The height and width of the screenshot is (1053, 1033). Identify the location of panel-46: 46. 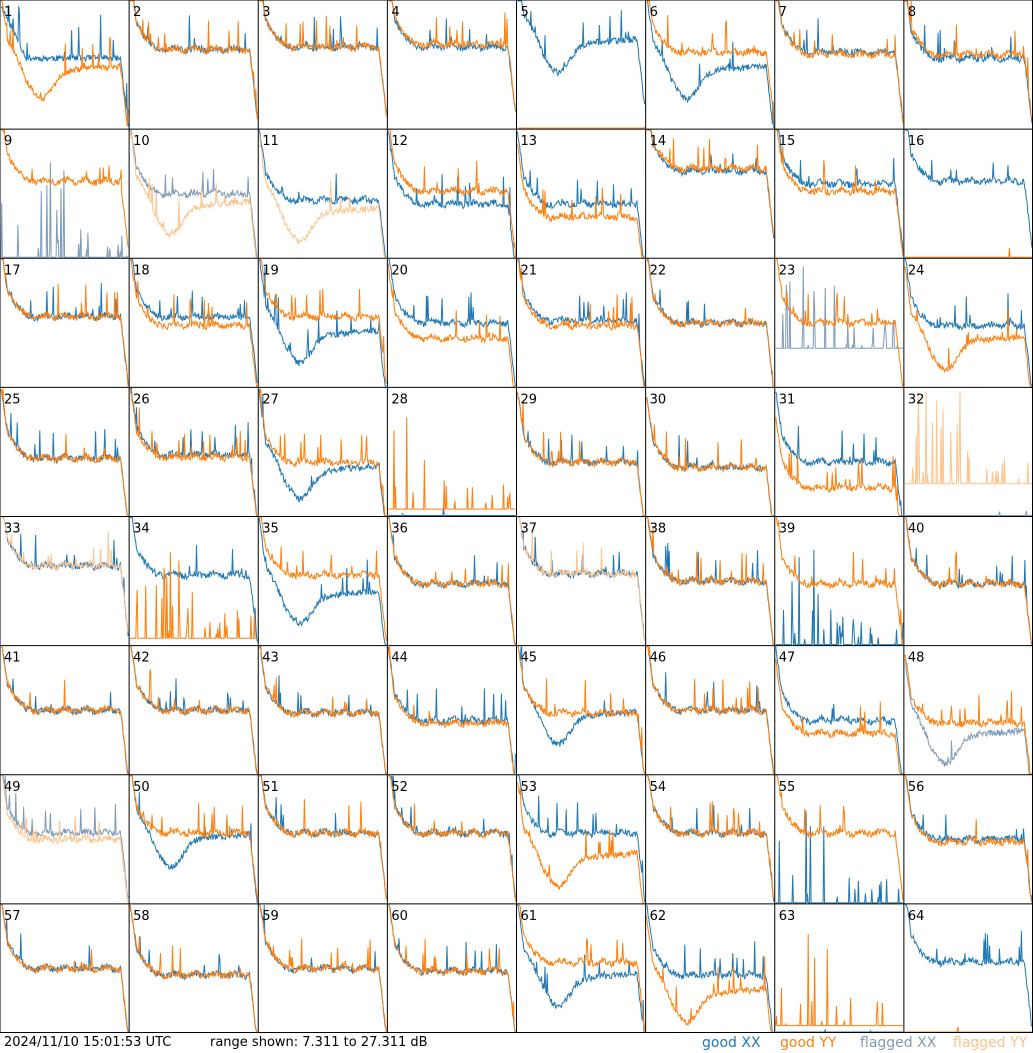
(710, 710).